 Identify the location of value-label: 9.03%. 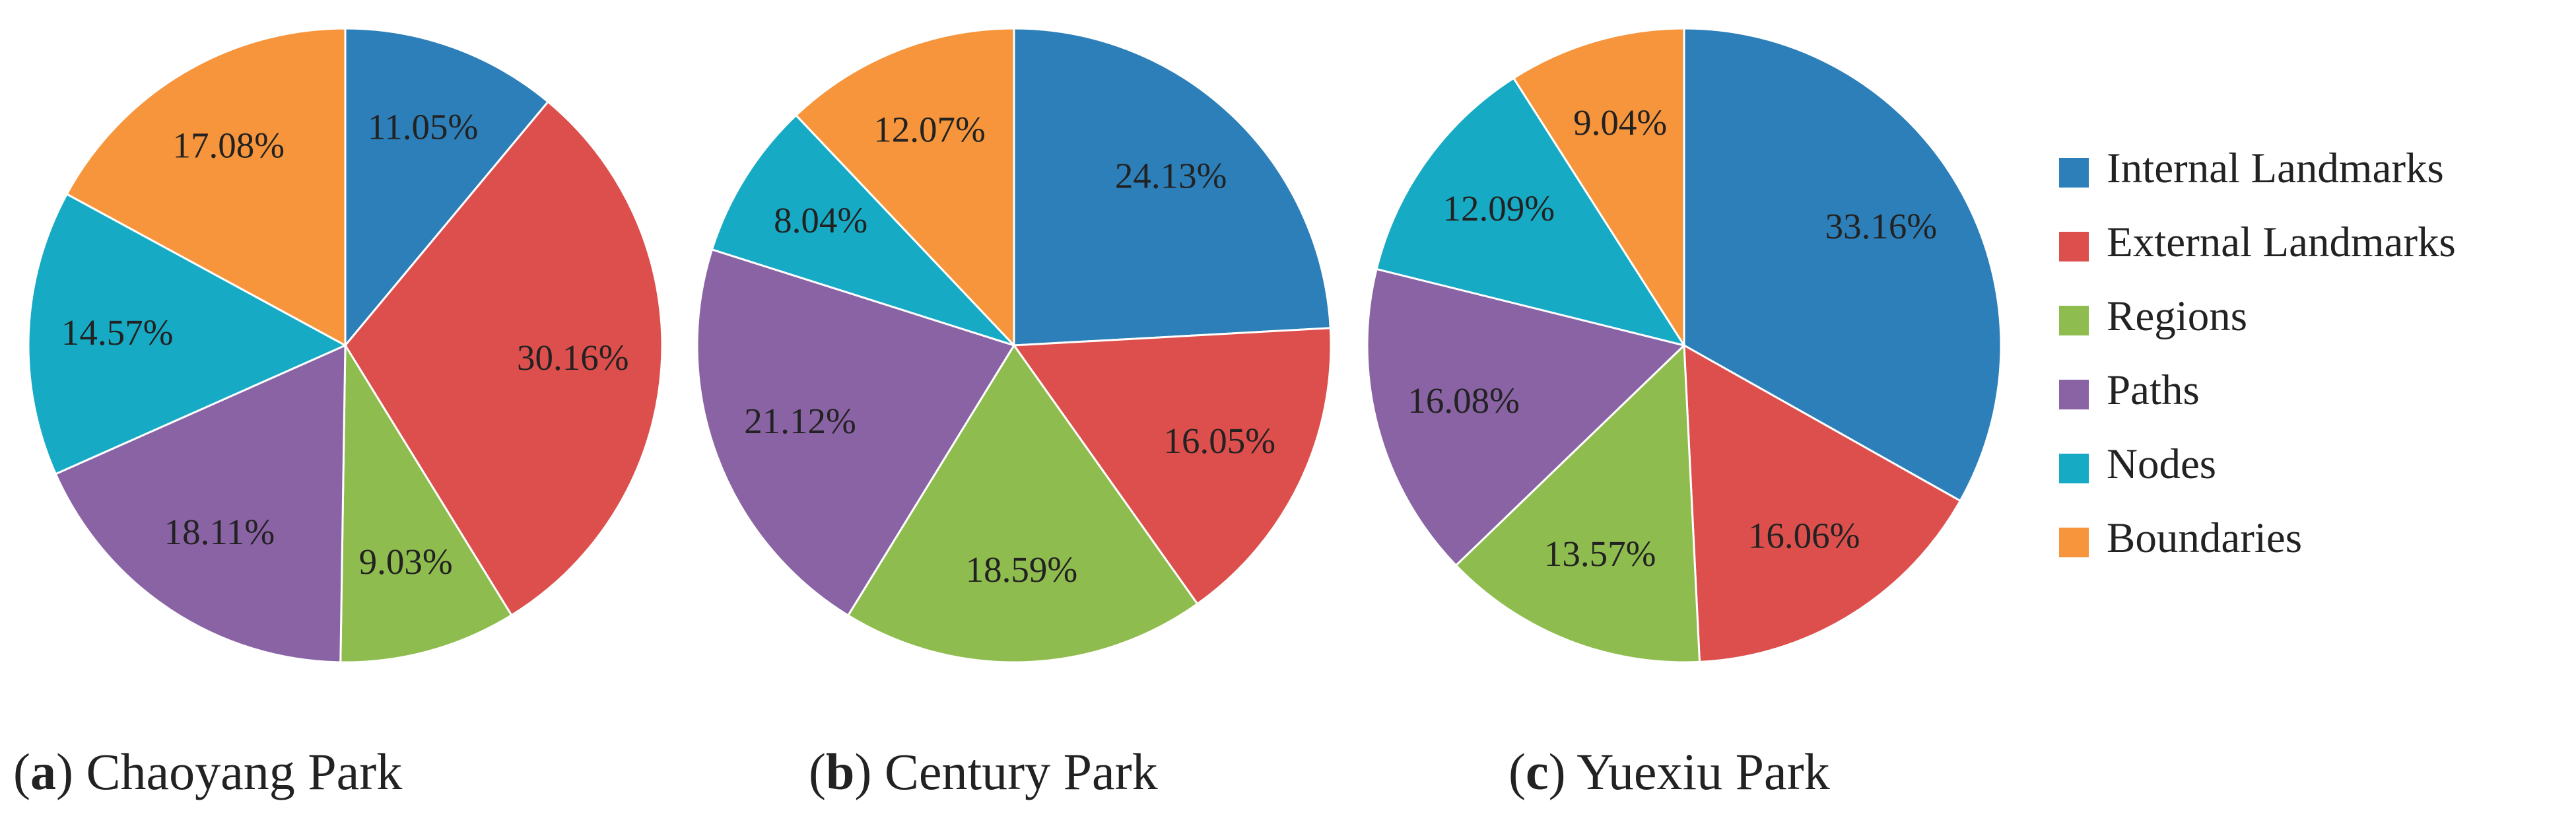
(406, 561).